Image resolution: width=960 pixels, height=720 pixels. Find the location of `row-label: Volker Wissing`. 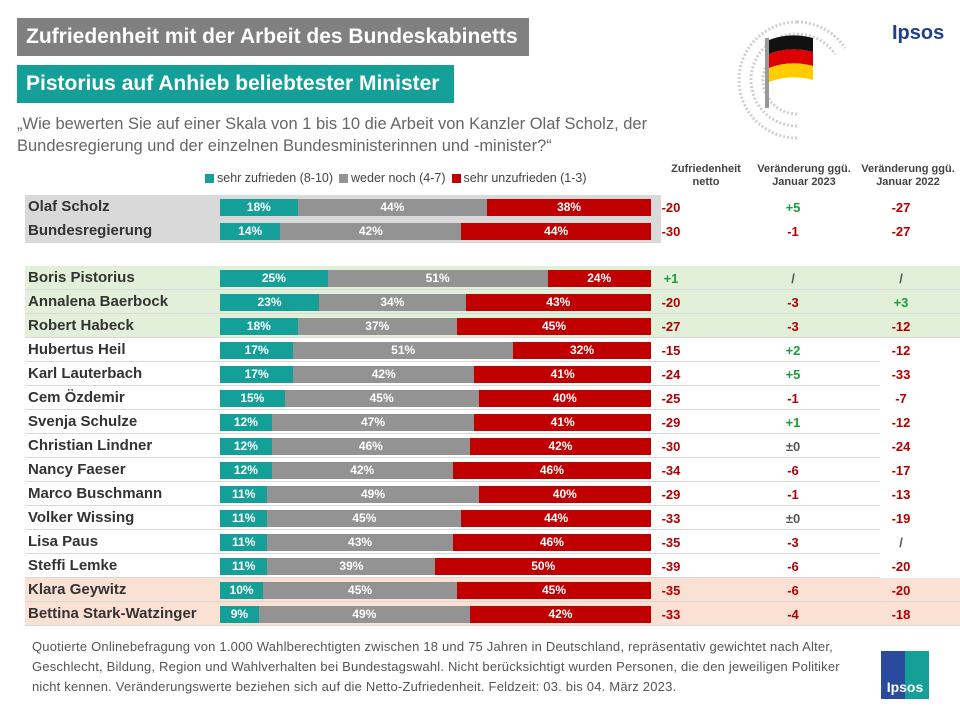

row-label: Volker Wissing is located at coordinates (81, 517).